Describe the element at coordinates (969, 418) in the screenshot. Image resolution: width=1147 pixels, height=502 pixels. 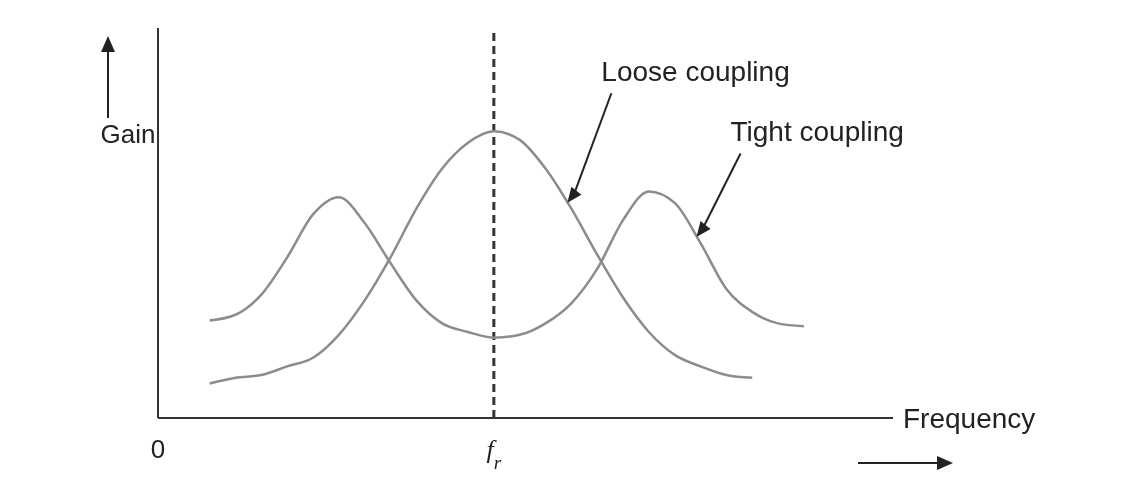
I see `x-axis-title: Frequency` at that location.